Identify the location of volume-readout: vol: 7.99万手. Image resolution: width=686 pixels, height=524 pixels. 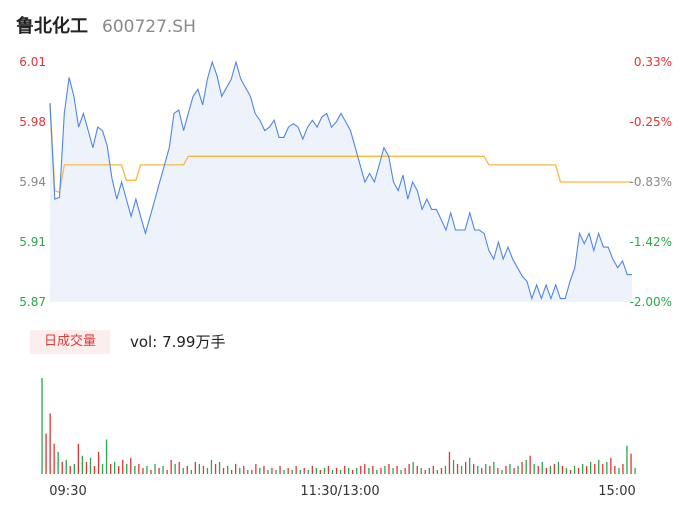
(177, 342).